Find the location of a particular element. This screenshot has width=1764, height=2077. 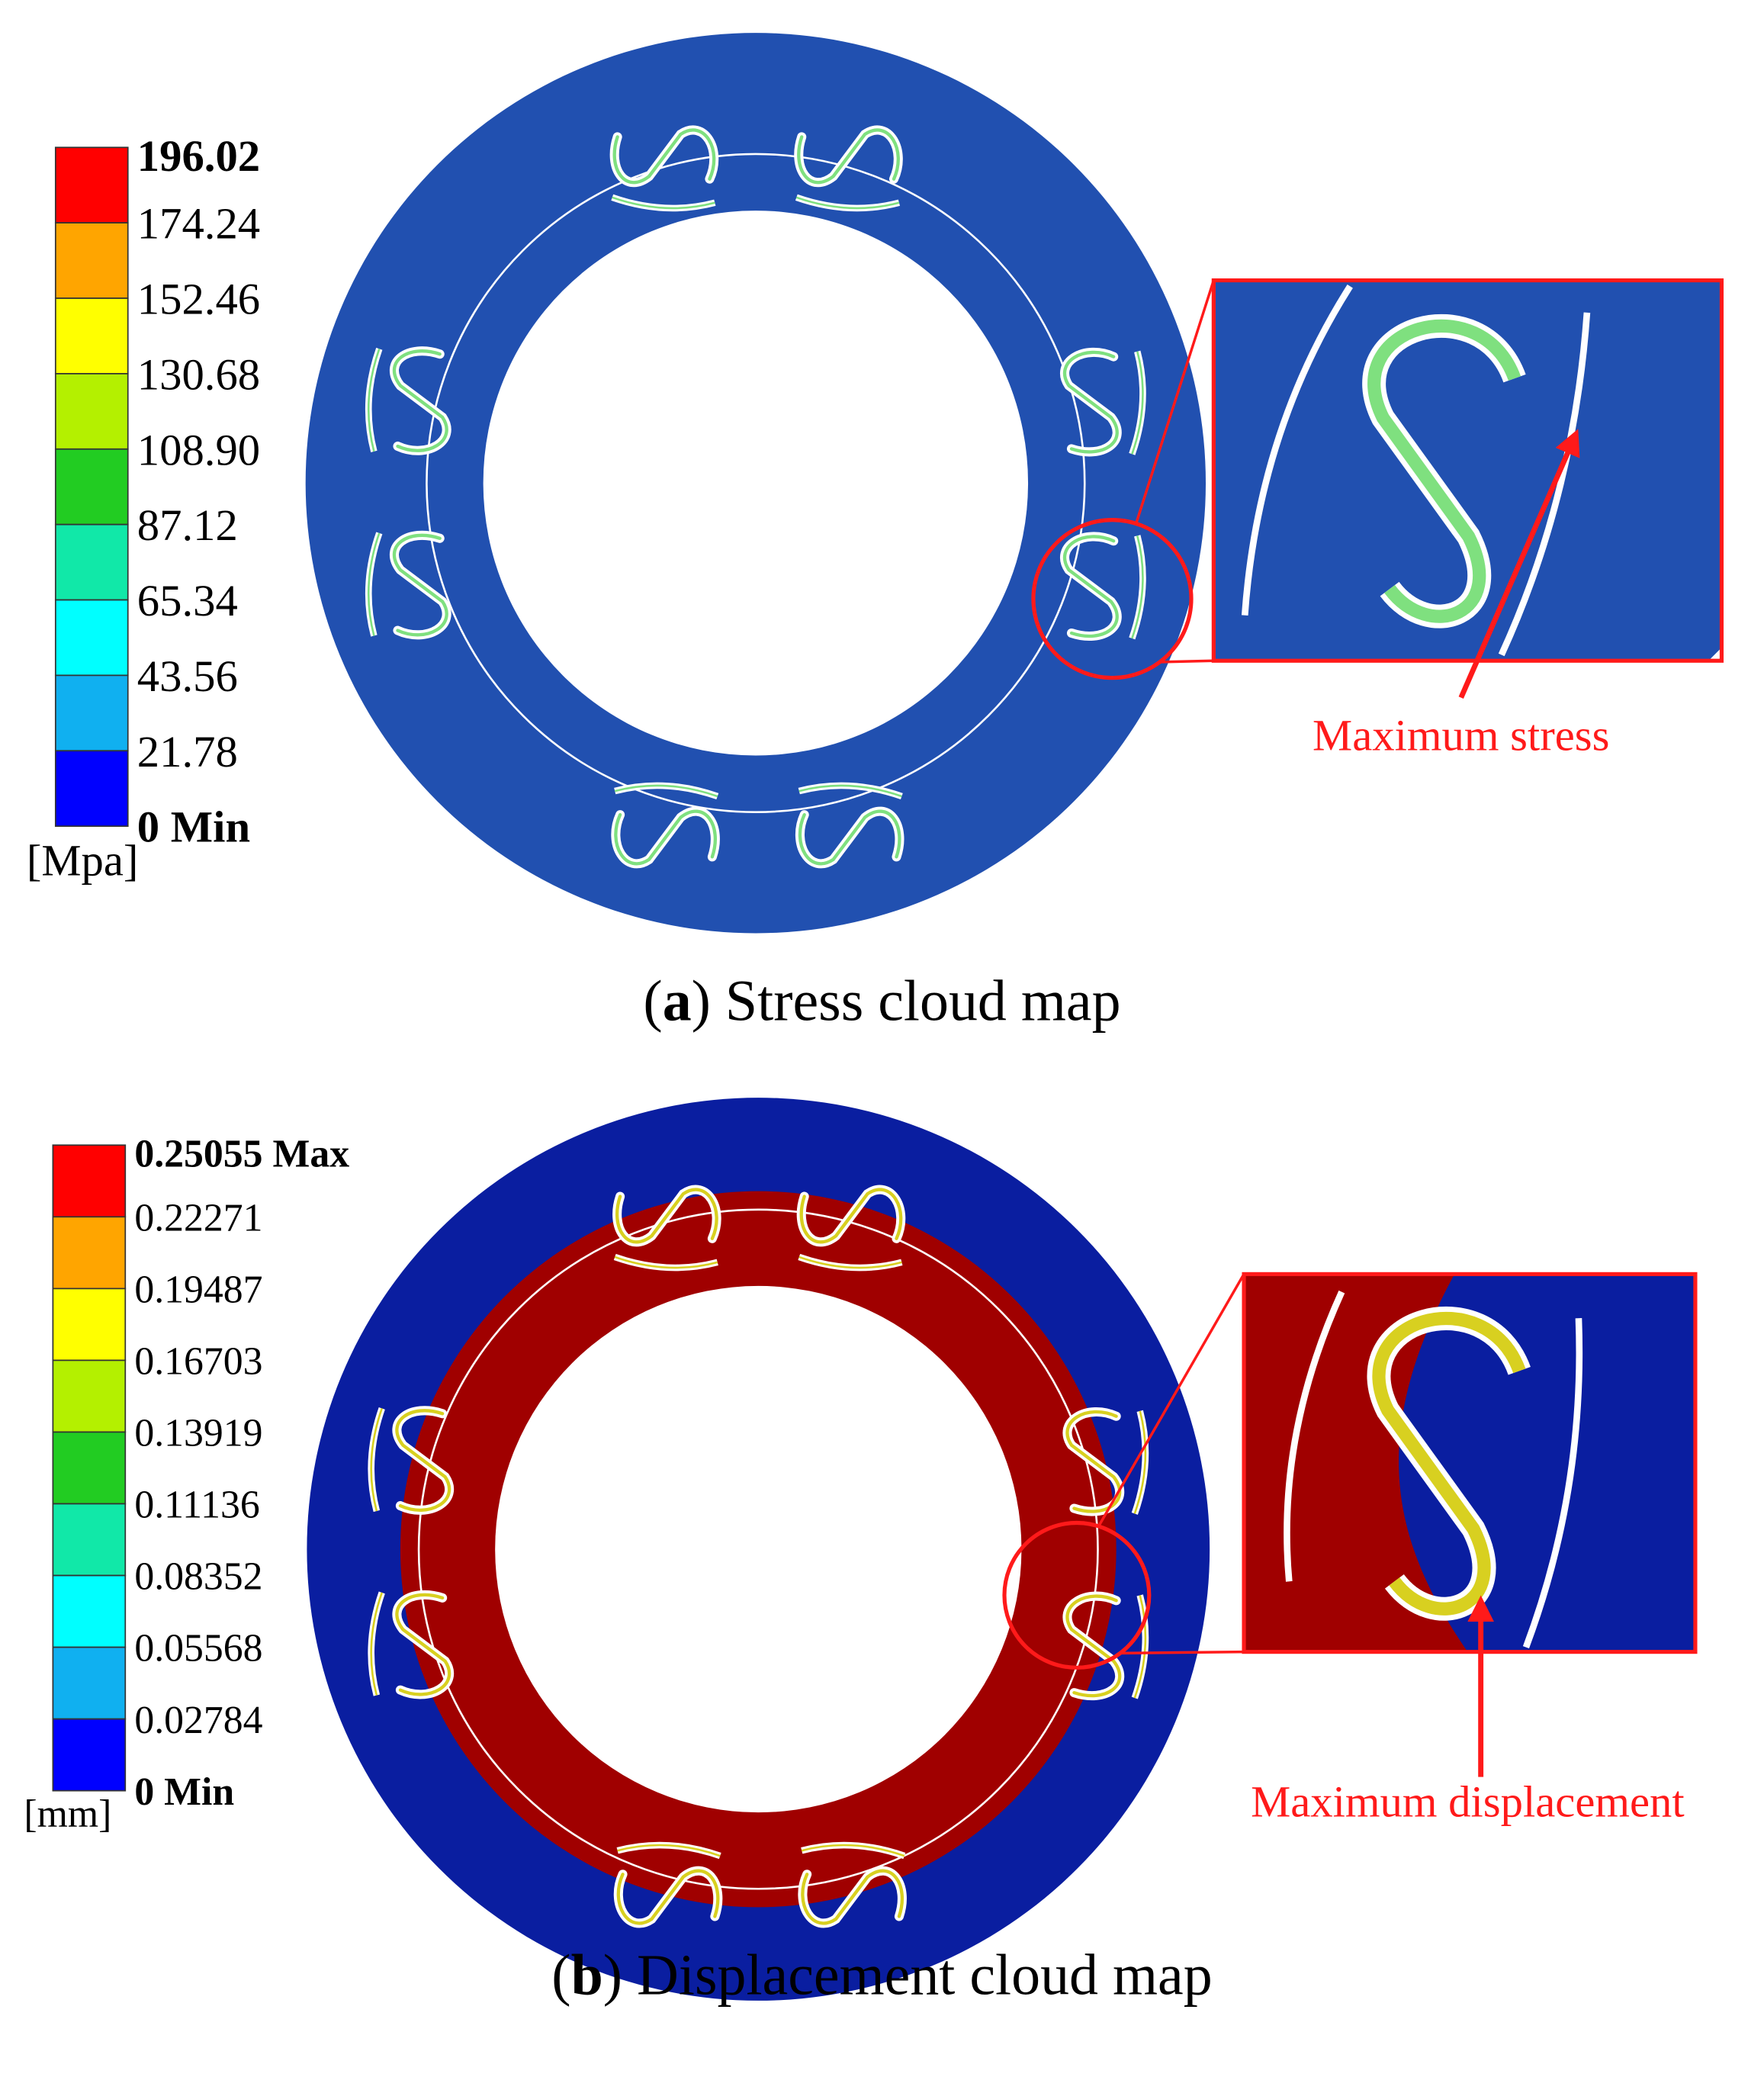

legend-label: 0.02784 is located at coordinates (198, 1720).